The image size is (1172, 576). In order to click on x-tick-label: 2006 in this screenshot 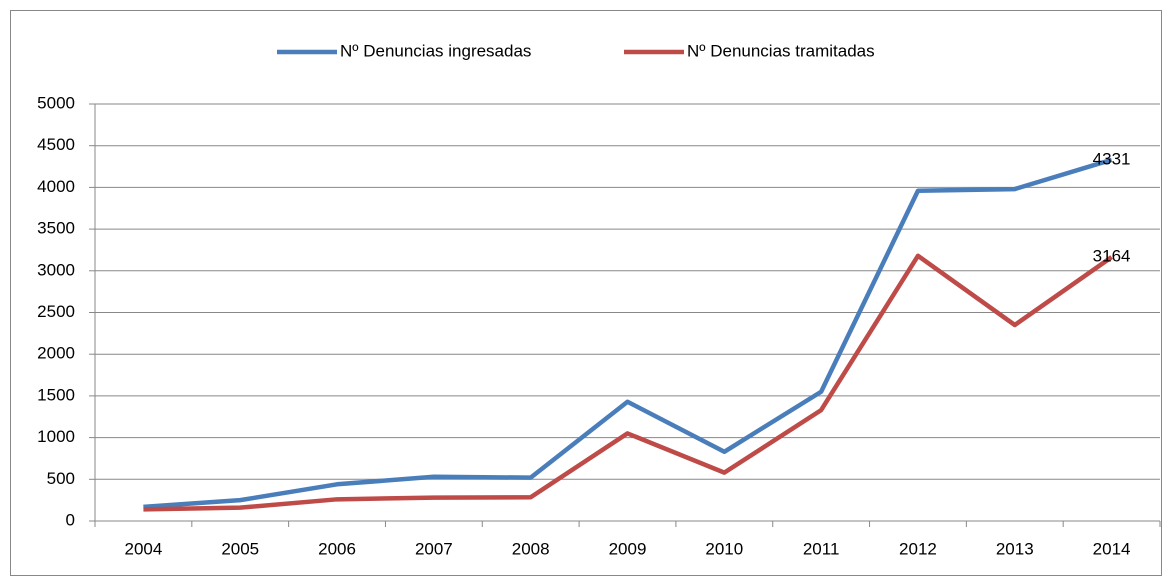, I will do `click(337, 548)`.